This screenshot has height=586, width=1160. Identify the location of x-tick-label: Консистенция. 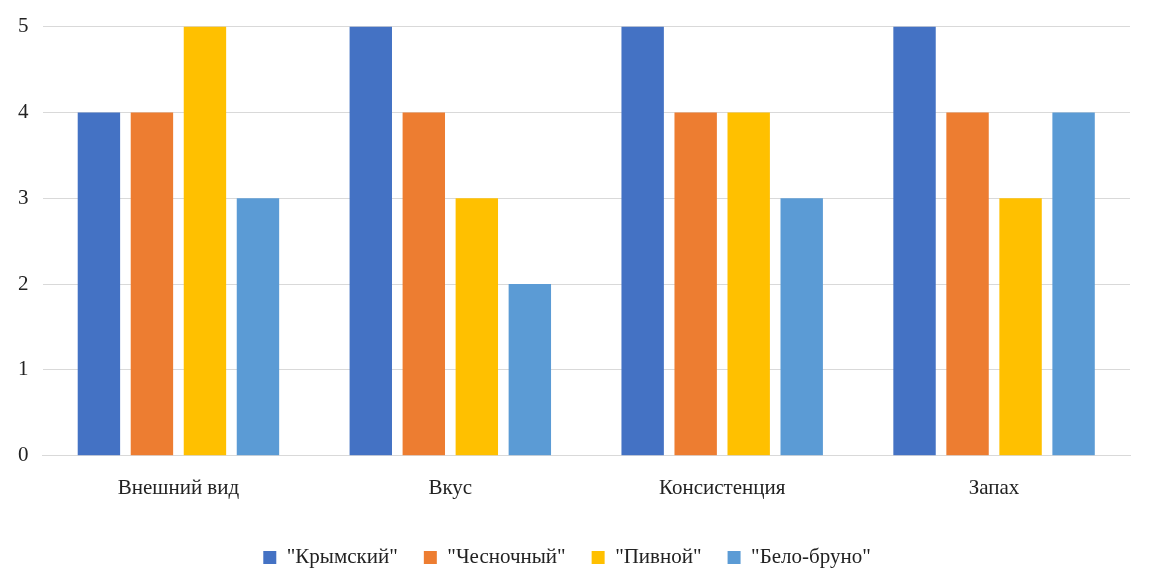
(722, 486).